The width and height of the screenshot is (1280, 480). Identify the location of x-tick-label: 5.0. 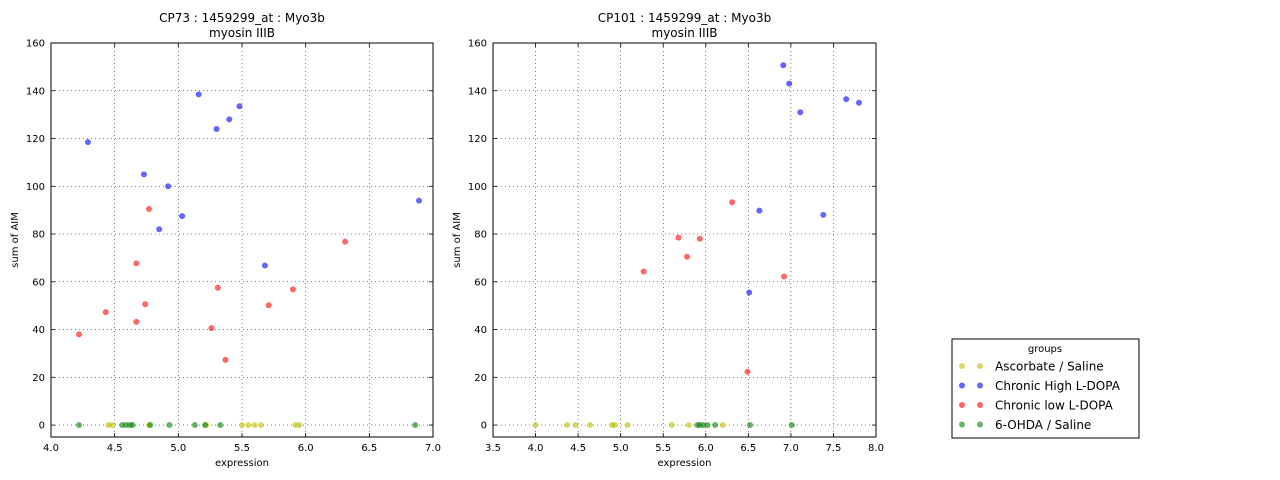
(621, 448).